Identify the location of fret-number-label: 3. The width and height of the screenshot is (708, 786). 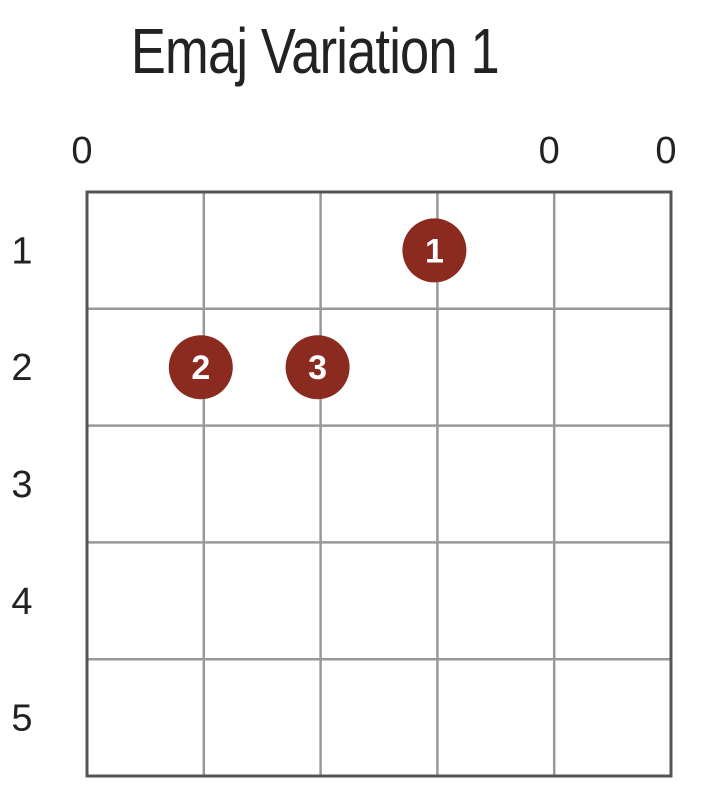
(21, 485).